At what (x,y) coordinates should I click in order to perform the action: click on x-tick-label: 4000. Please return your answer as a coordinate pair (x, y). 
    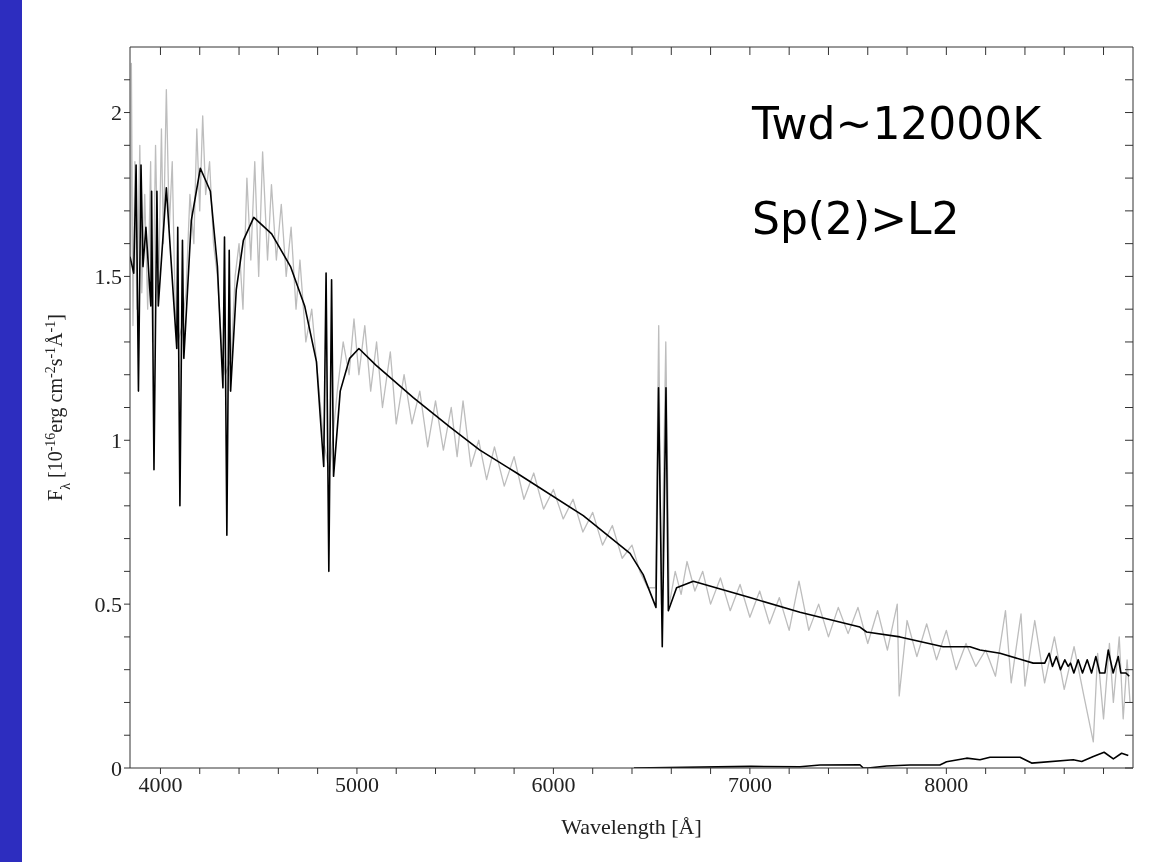
    Looking at the image, I should click on (160, 784).